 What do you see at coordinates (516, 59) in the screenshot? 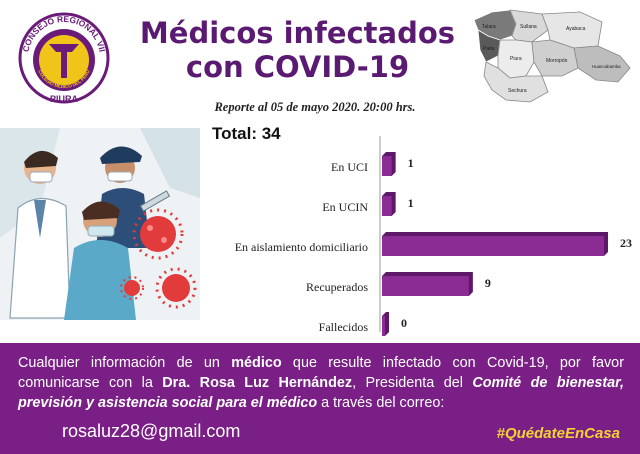
I see `map-label-piura: Piura` at bounding box center [516, 59].